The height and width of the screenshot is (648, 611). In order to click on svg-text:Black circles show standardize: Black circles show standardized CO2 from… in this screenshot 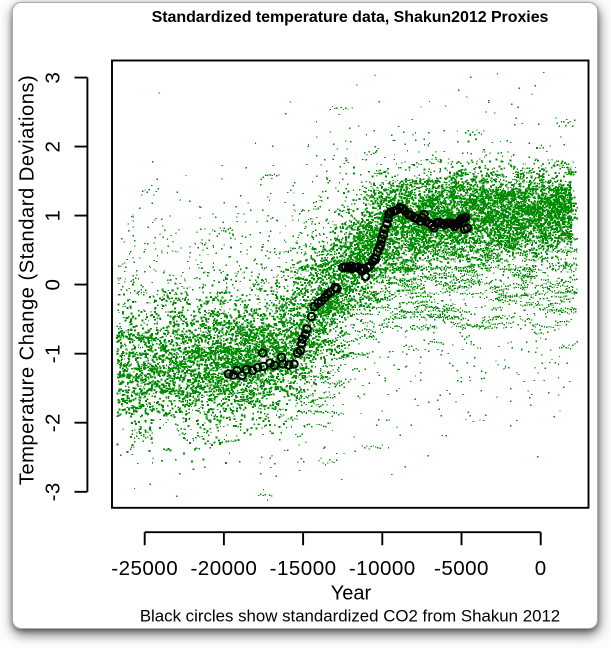, I will do `click(350, 615)`.